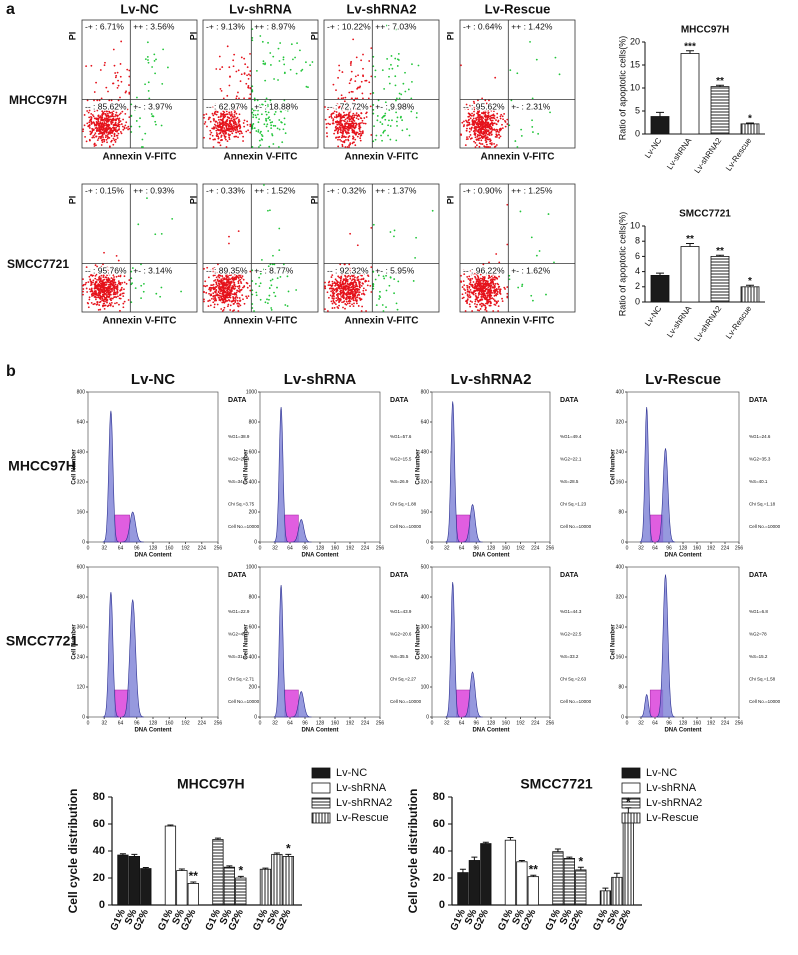 The image size is (798, 955). Describe the element at coordinates (81, 657) in the screenshot. I see `y-tick-label: 240` at that location.